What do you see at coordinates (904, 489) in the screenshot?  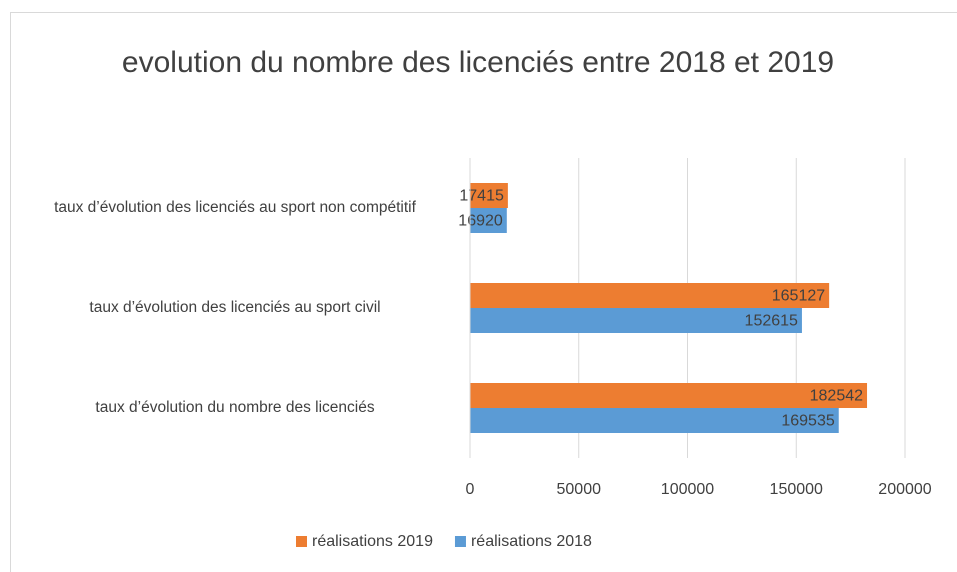 I see `x-tick-label: 200000` at bounding box center [904, 489].